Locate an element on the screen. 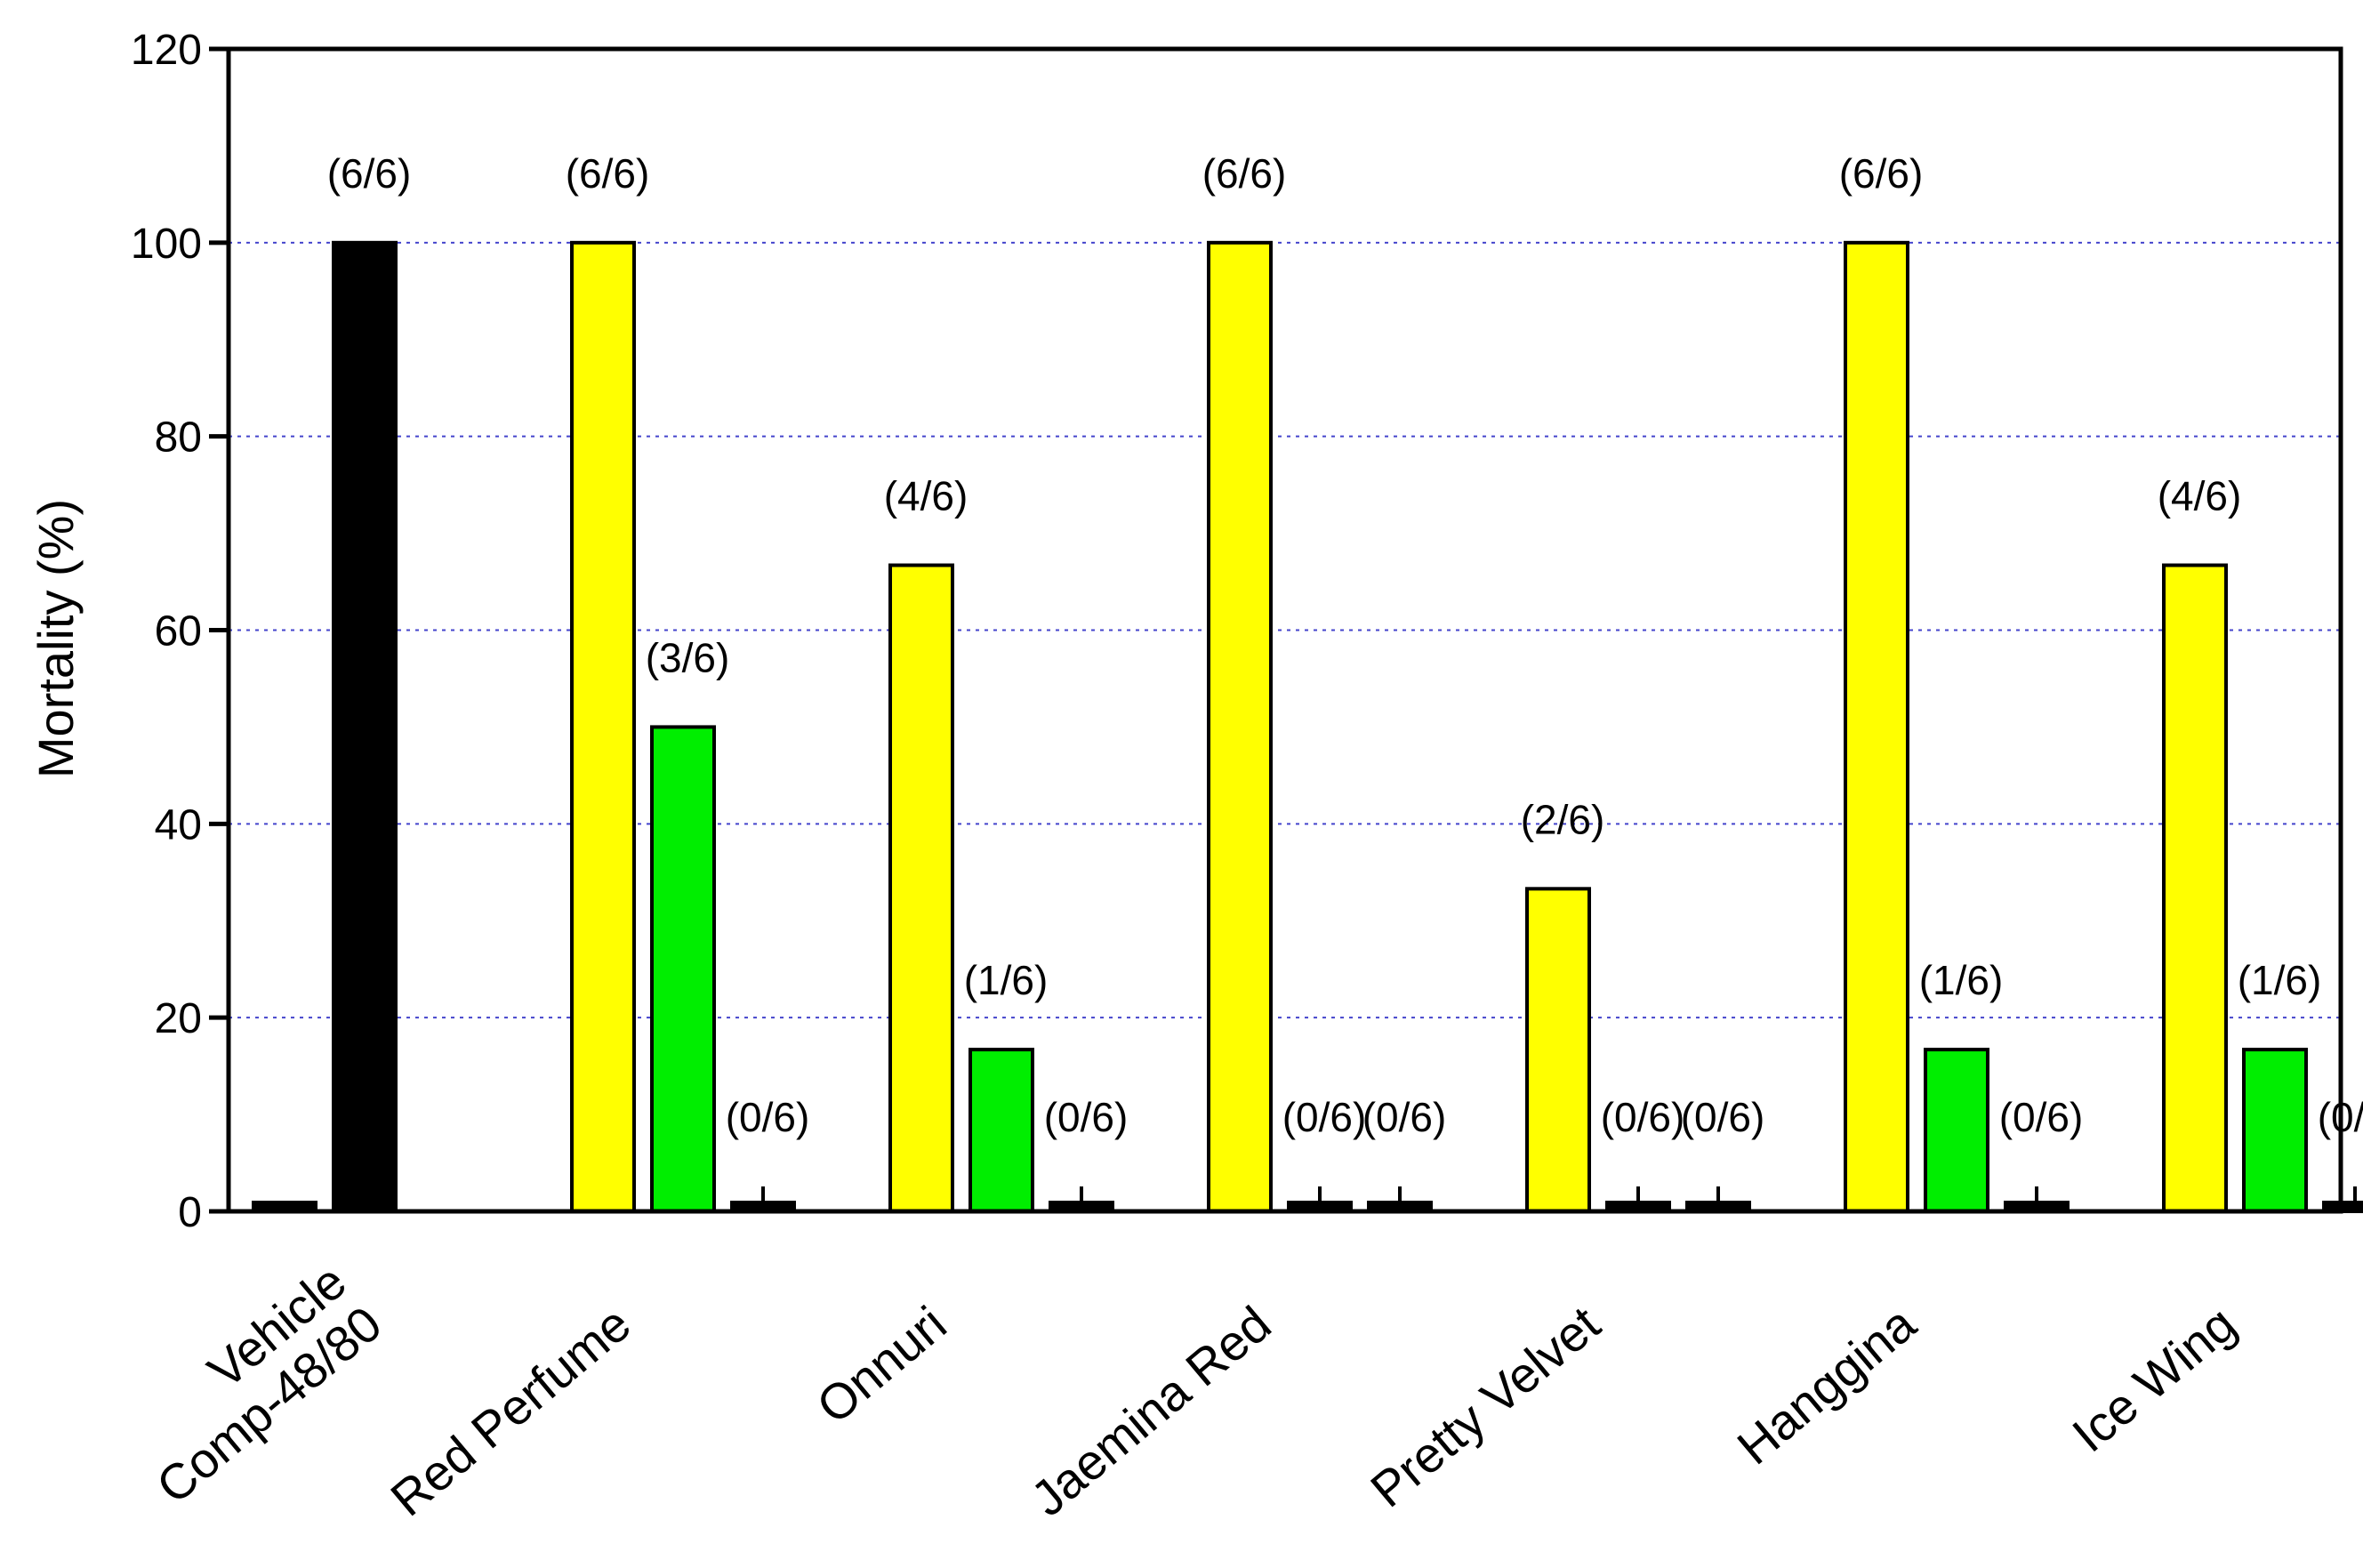  category-label-line: Jaemina Red is located at coordinates (1150, 1410).